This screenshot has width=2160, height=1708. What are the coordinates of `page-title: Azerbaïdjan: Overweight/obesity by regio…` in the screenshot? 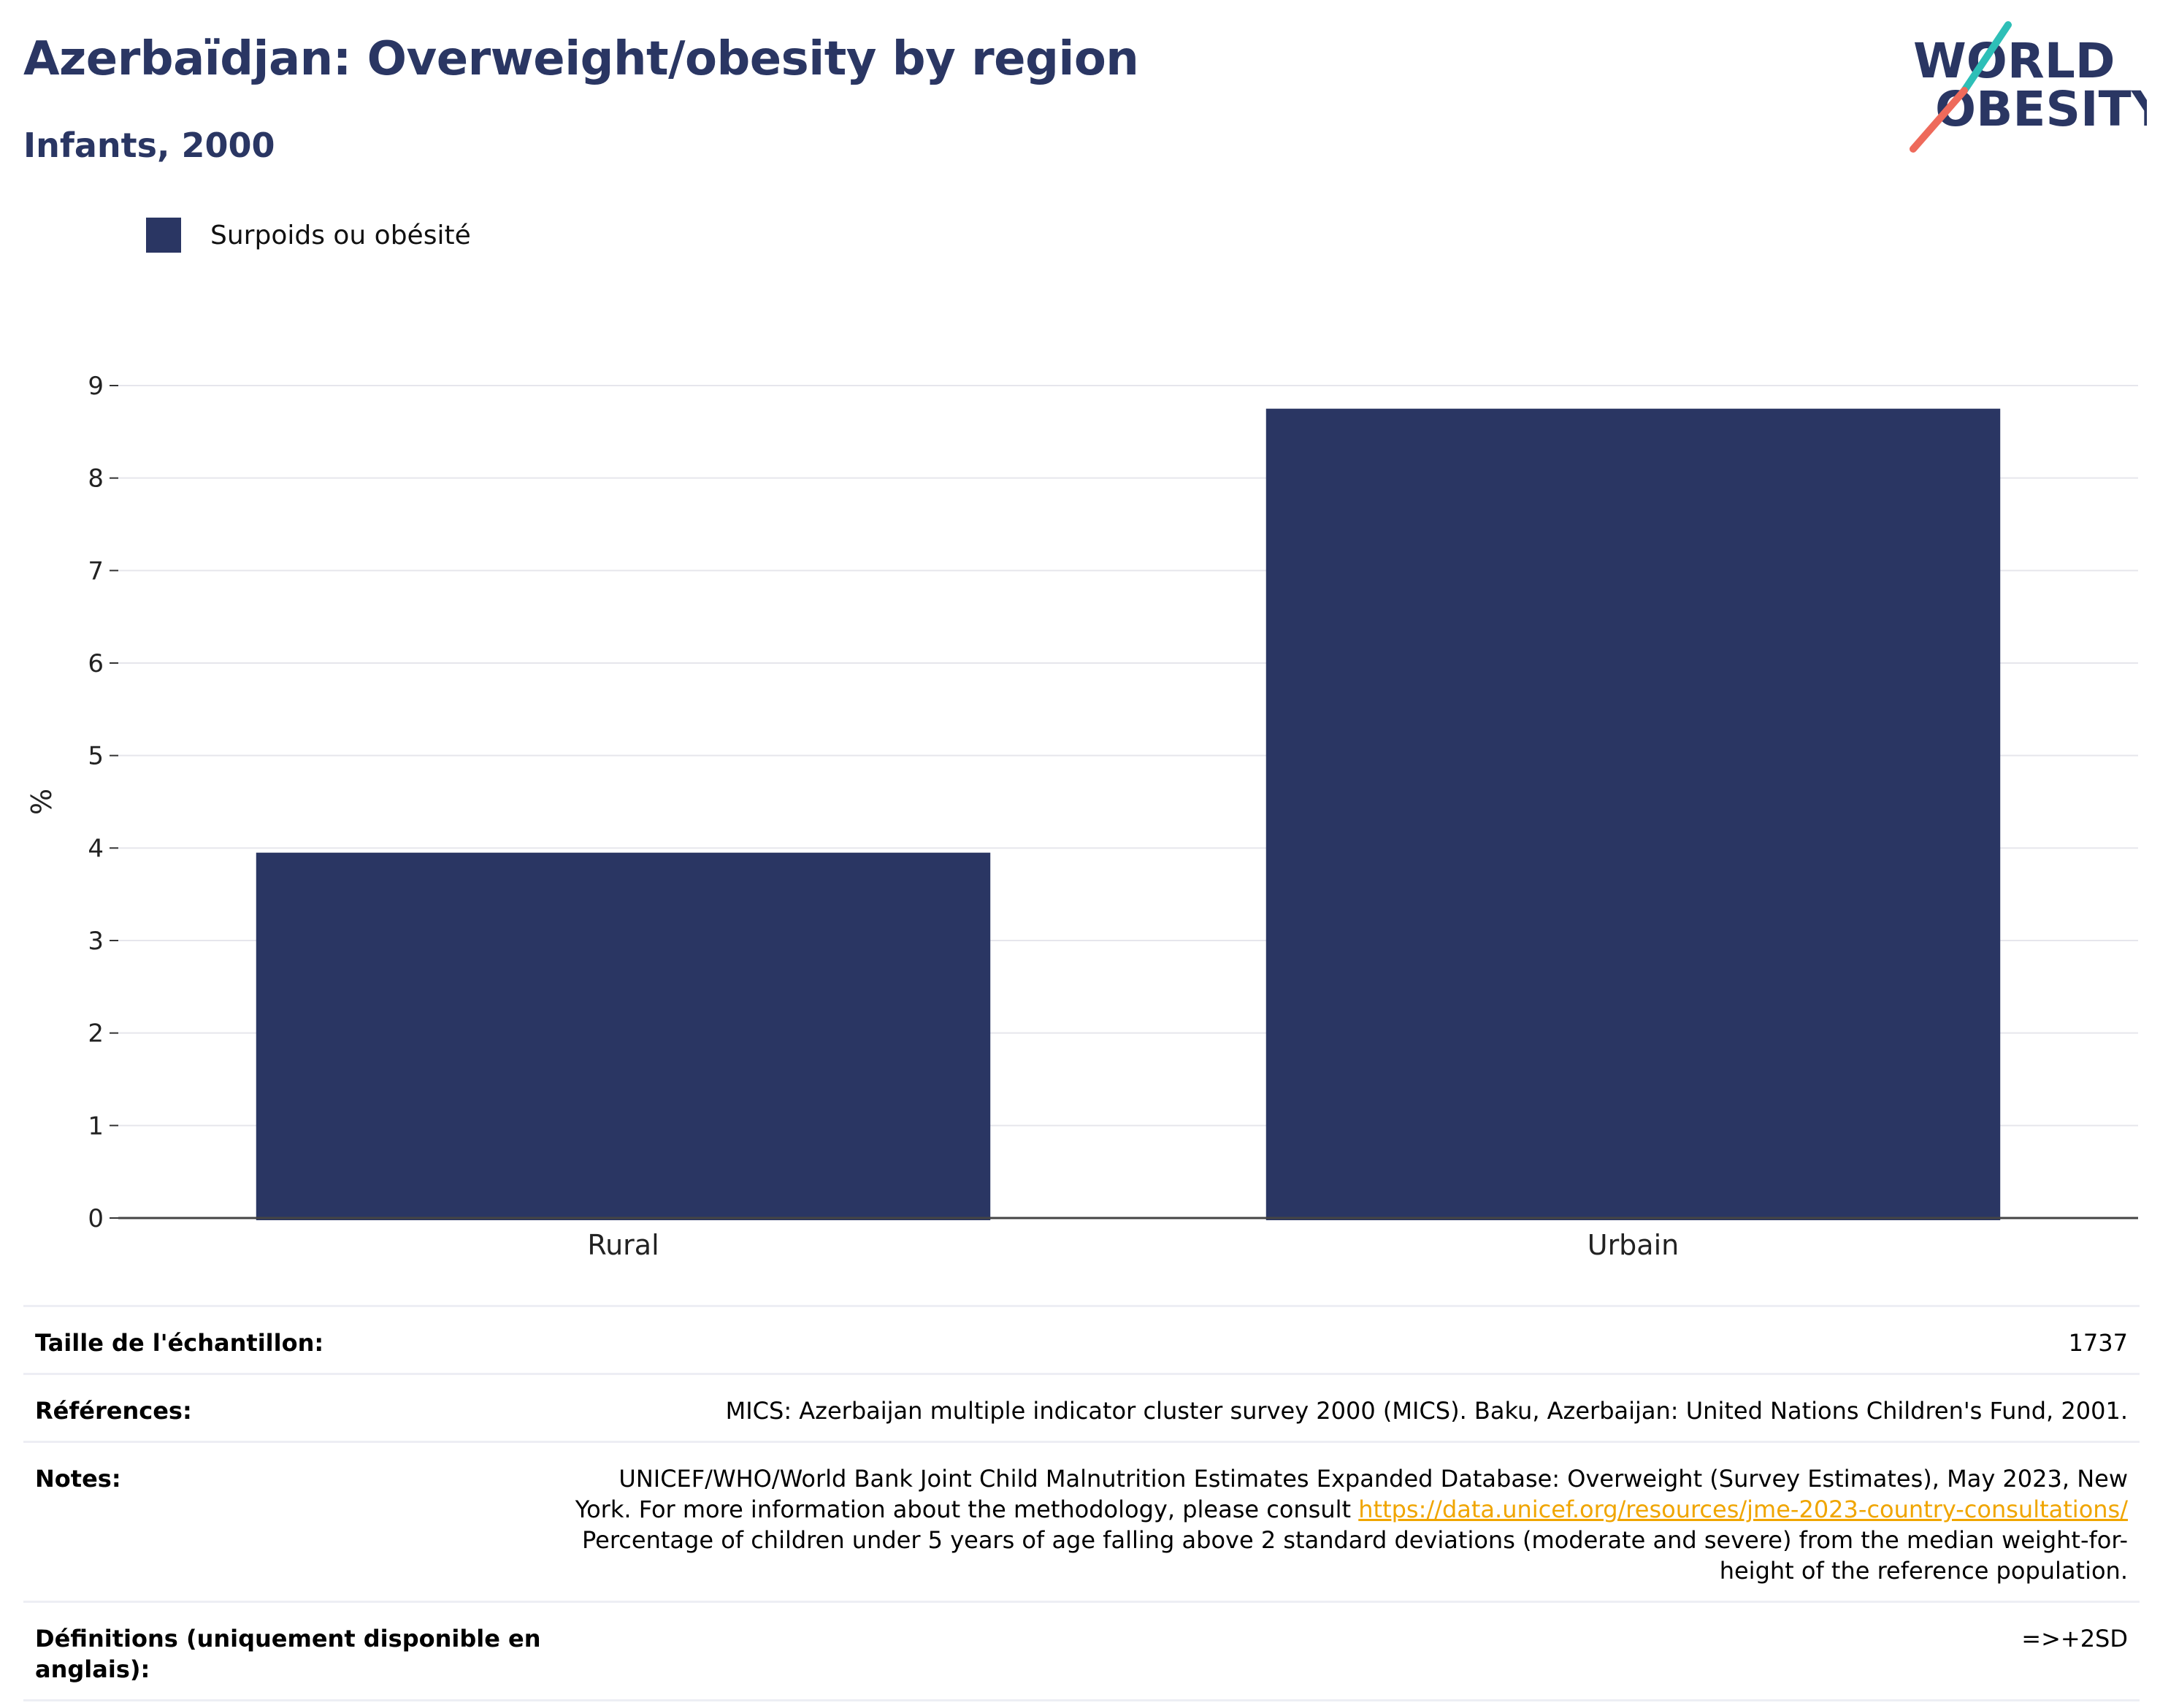 It's located at (581, 59).